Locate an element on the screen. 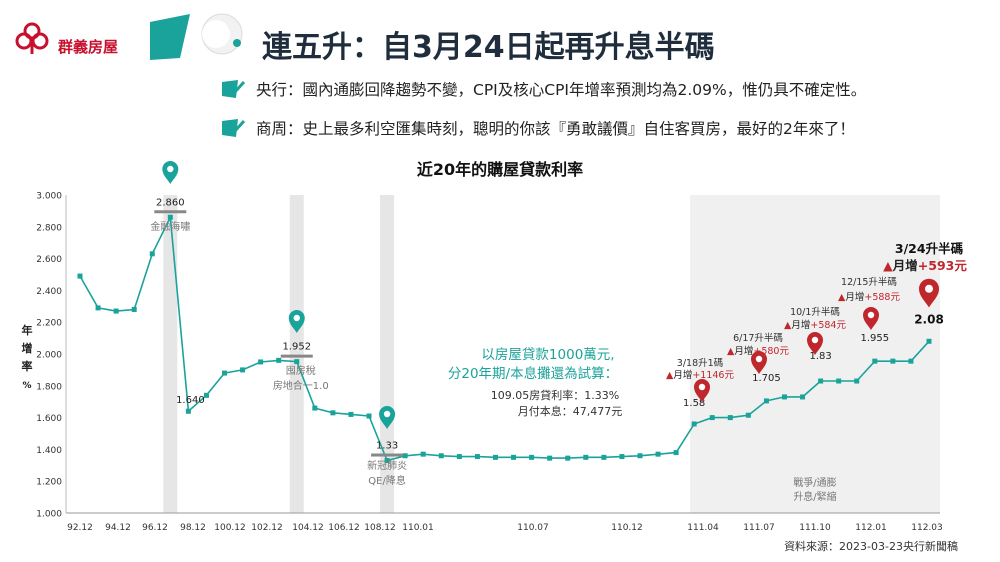 The width and height of the screenshot is (1000, 562). x-tick-label: 94.12 is located at coordinates (118, 528).